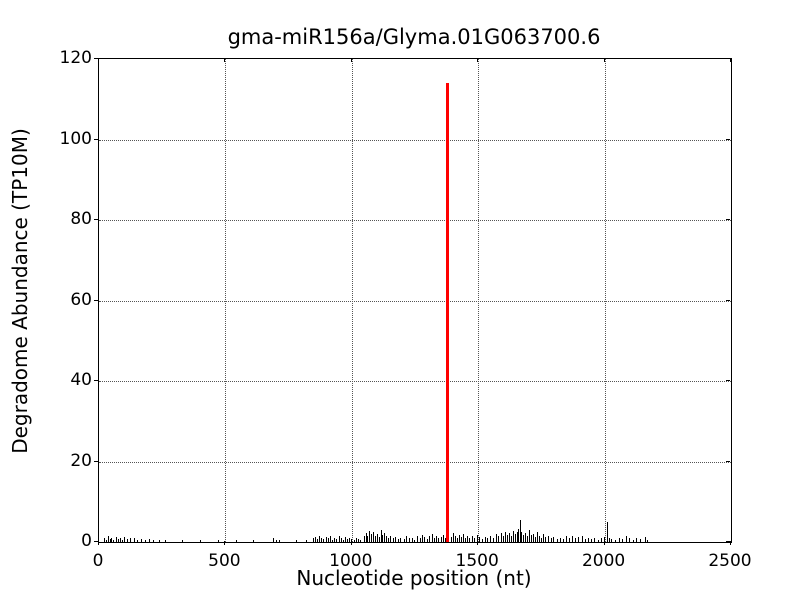 This screenshot has height=600, width=800. Describe the element at coordinates (414, 543) in the screenshot. I see `x-axis-tick-marks` at that location.